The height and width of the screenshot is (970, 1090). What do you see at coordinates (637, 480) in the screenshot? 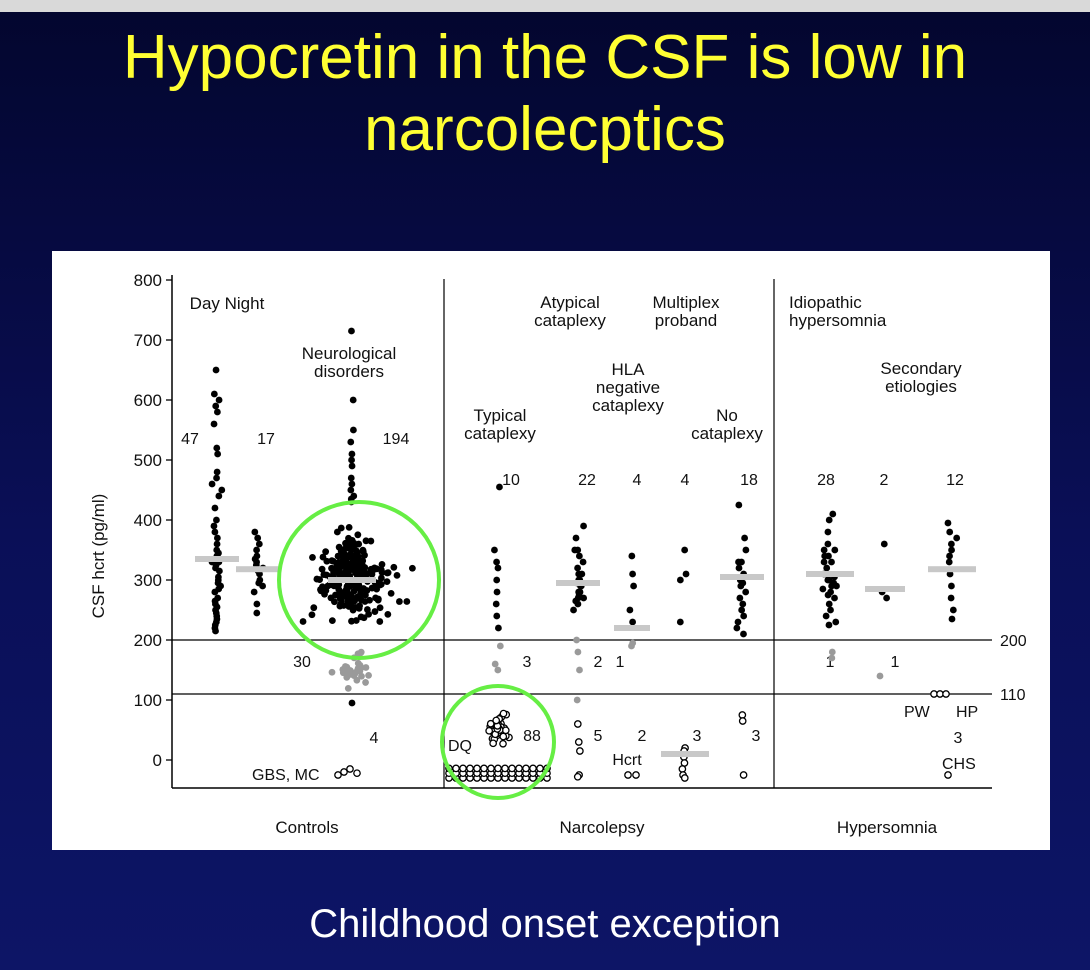
I see `count-label-high: 4` at bounding box center [637, 480].